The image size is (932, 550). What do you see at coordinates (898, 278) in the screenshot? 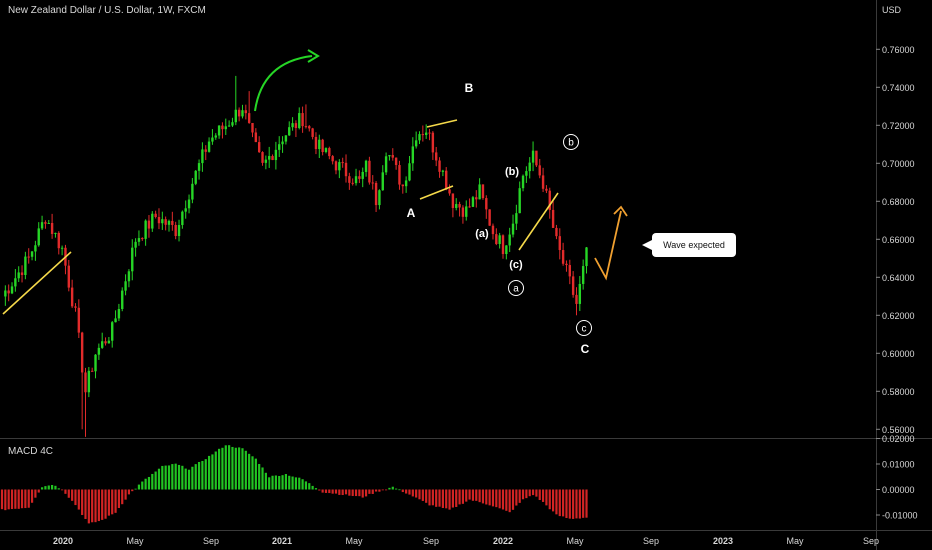
I see `price-tick-label: 0.64000` at bounding box center [898, 278].